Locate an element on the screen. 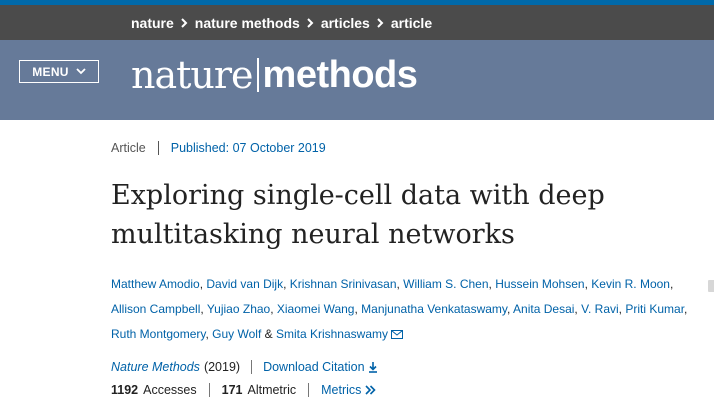 This screenshot has height=412, width=714. author-link: Yujiao Zhao is located at coordinates (238, 309).